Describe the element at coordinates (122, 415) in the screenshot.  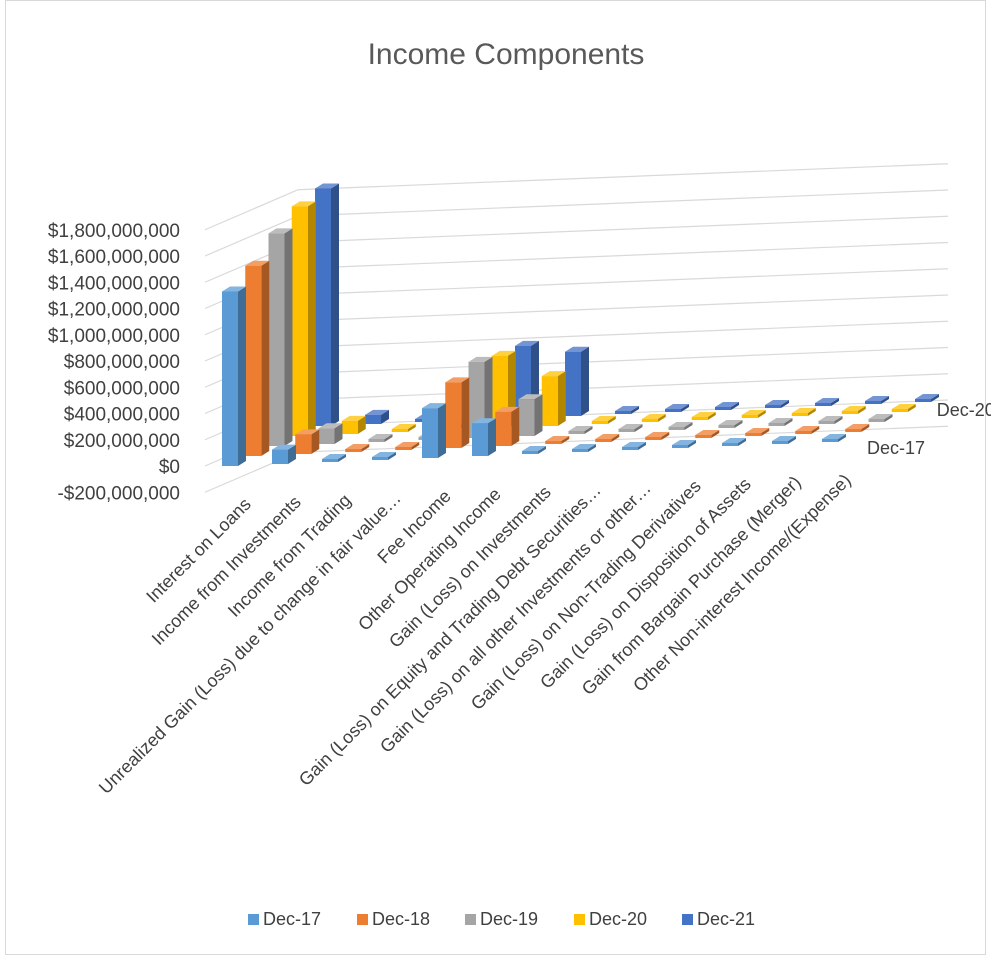
I see `y-tick-label: $400,000,000` at that location.